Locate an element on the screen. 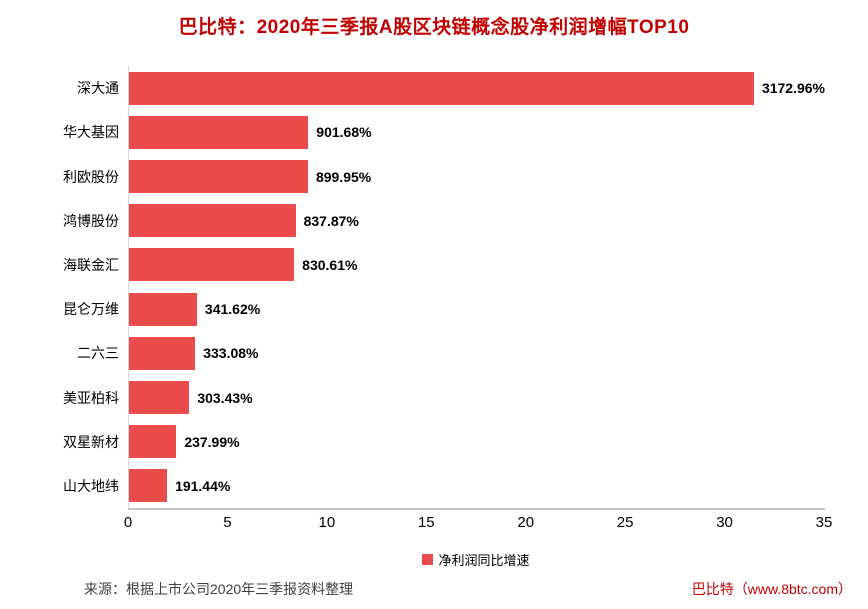 The height and width of the screenshot is (609, 868). x-tick-label: 10 is located at coordinates (327, 522).